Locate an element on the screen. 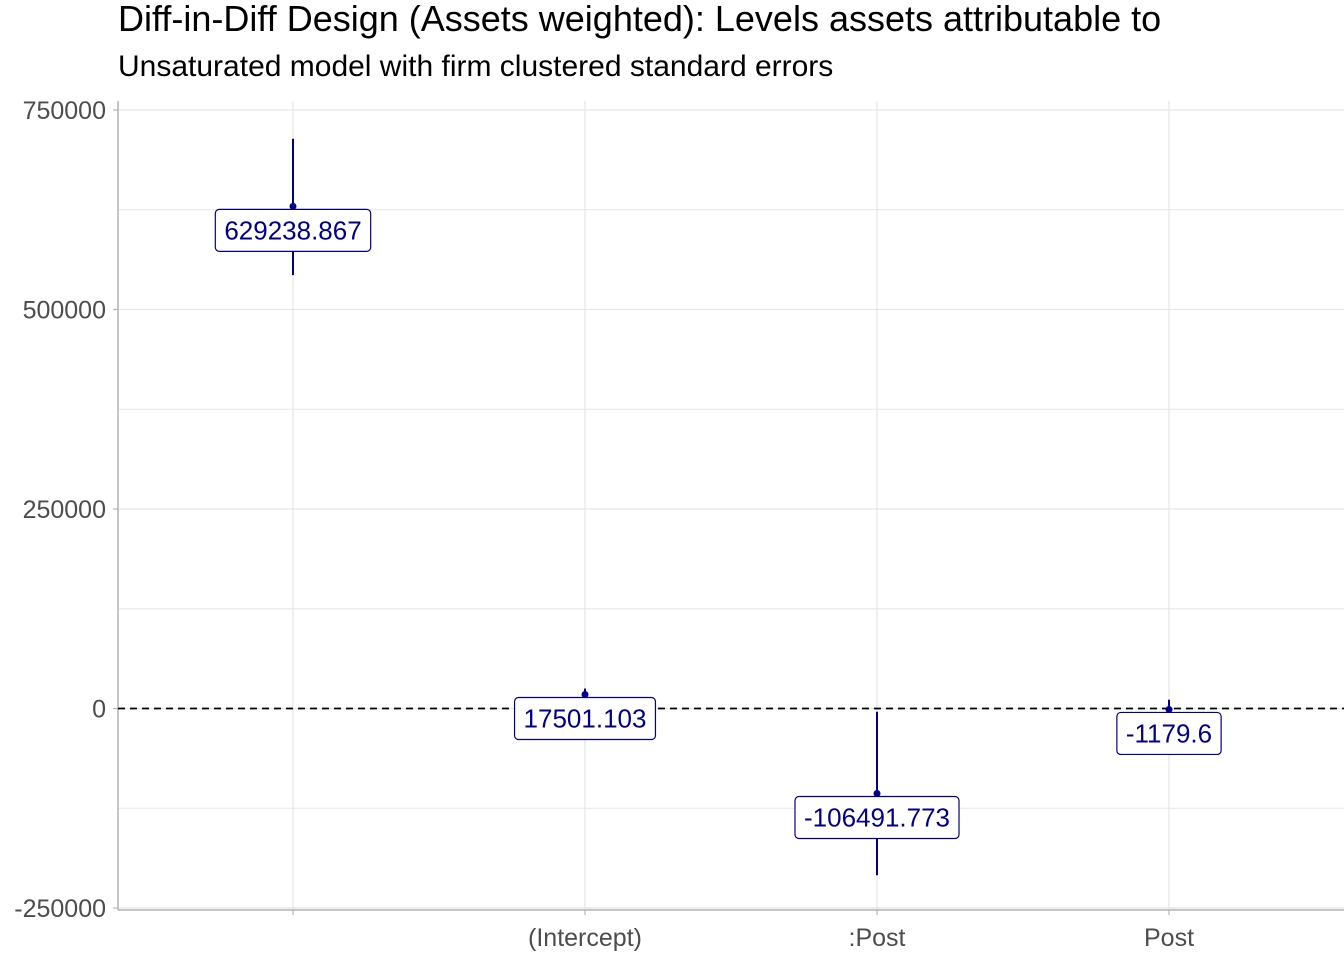 The image size is (1344, 960). x-tick-label: :Post is located at coordinates (877, 938).